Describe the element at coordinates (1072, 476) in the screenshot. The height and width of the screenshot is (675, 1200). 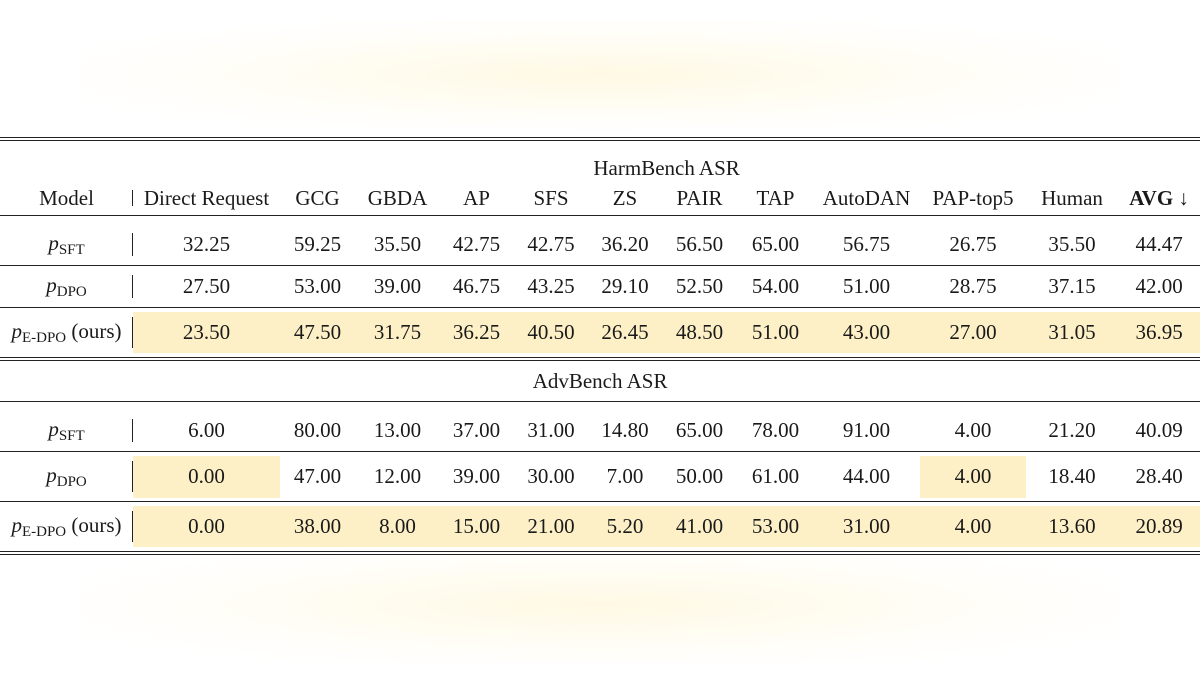
I see `value-cell: 18.40` at that location.